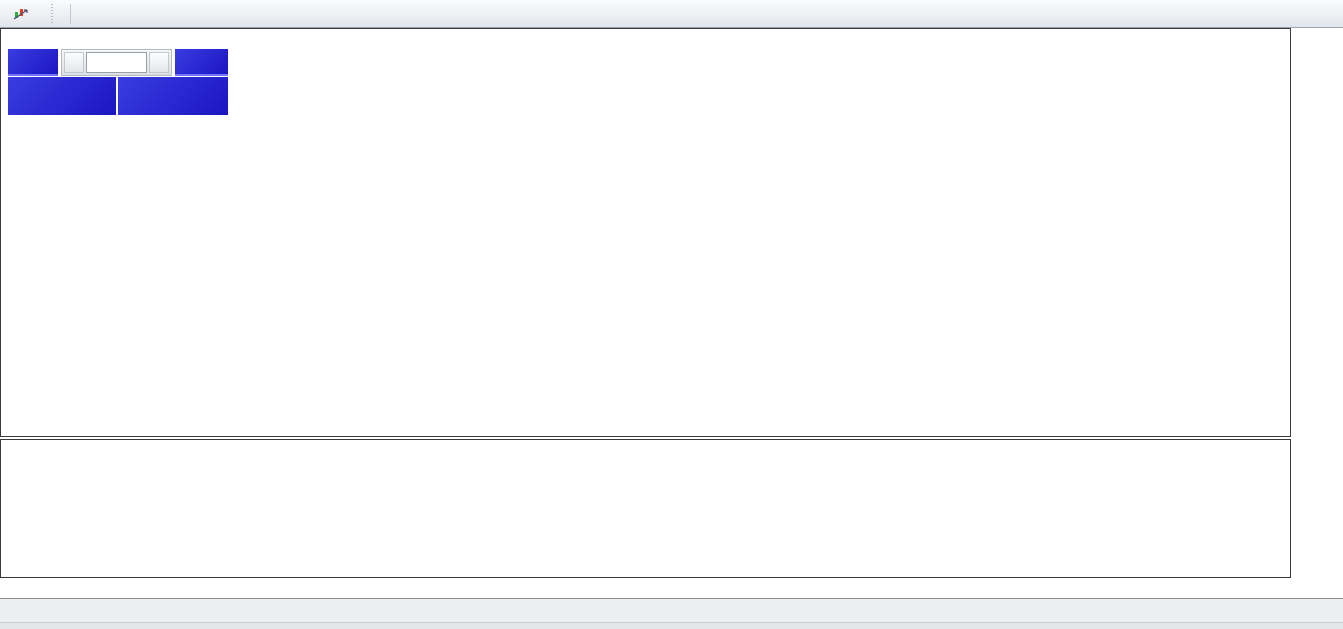 The image size is (1343, 629). I want to click on toolbar-grip, so click(51, 13).